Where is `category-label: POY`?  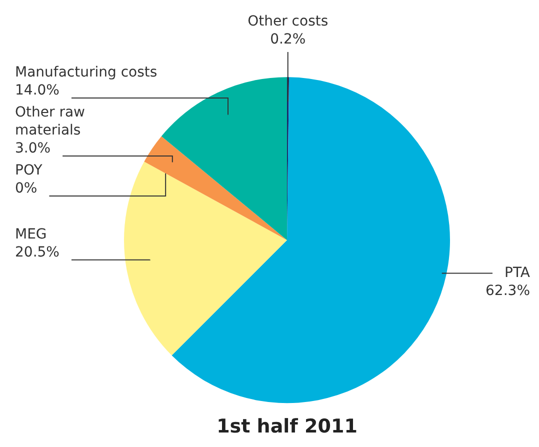 category-label: POY is located at coordinates (28, 170).